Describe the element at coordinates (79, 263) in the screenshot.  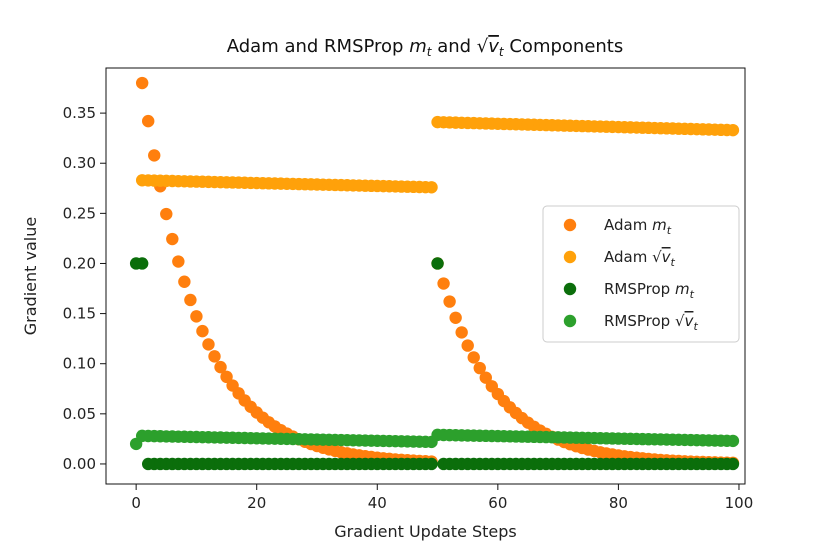
I see `y-tick-label: 0.20` at that location.